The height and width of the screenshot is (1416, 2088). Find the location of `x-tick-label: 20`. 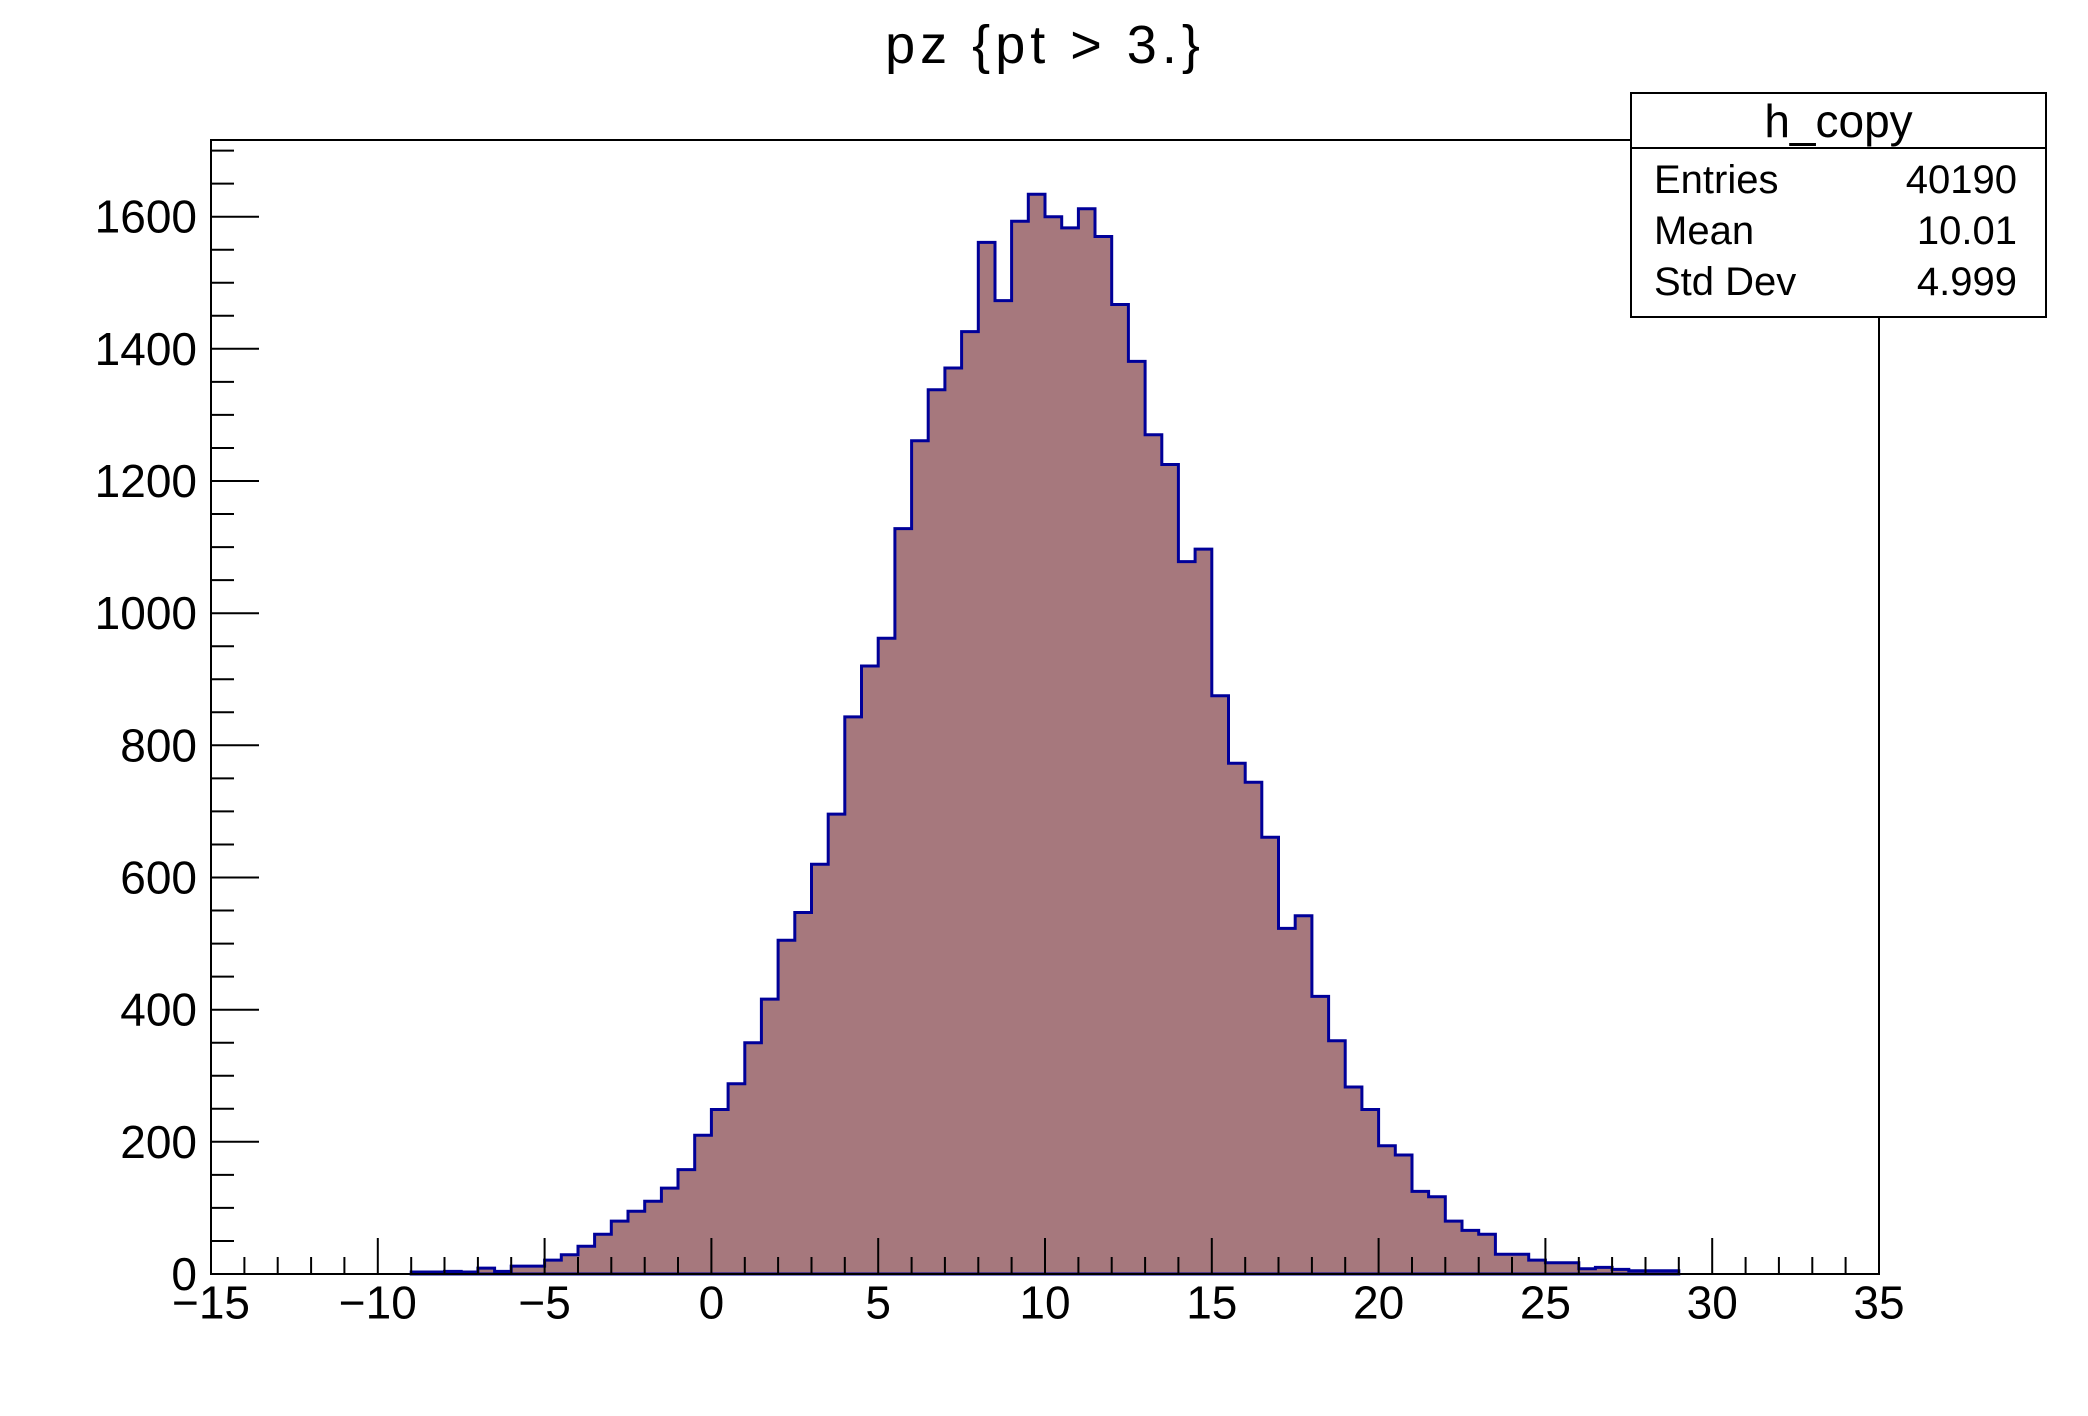

x-tick-label: 20 is located at coordinates (1378, 1303).